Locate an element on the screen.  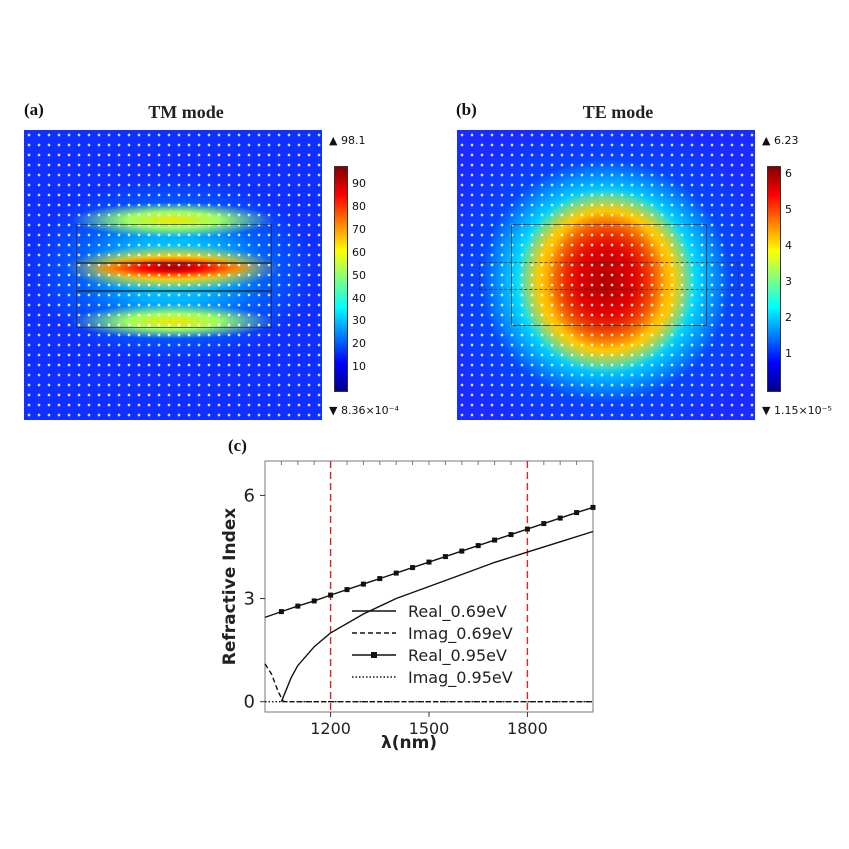
colorbar-b-max-label: 6.23 is located at coordinates (786, 140).